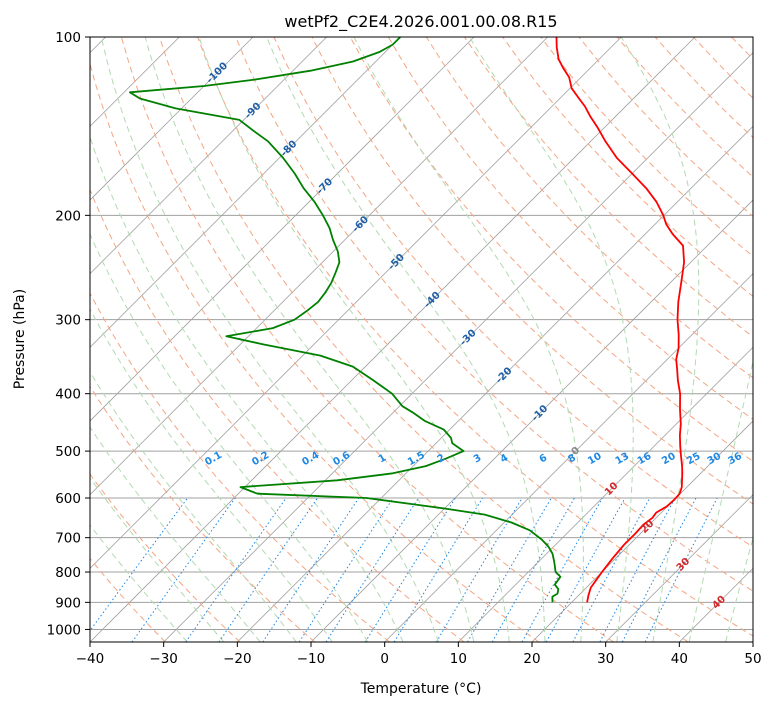  I want to click on isotherm-label: -60, so click(361, 224).